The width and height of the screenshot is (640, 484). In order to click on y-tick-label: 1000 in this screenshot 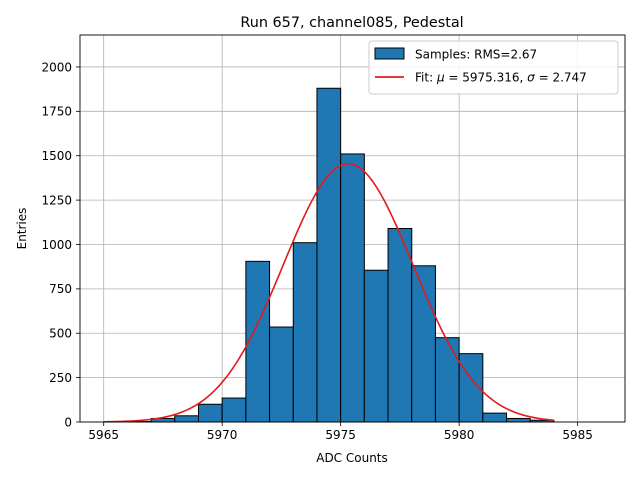, I will do `click(56, 245)`.